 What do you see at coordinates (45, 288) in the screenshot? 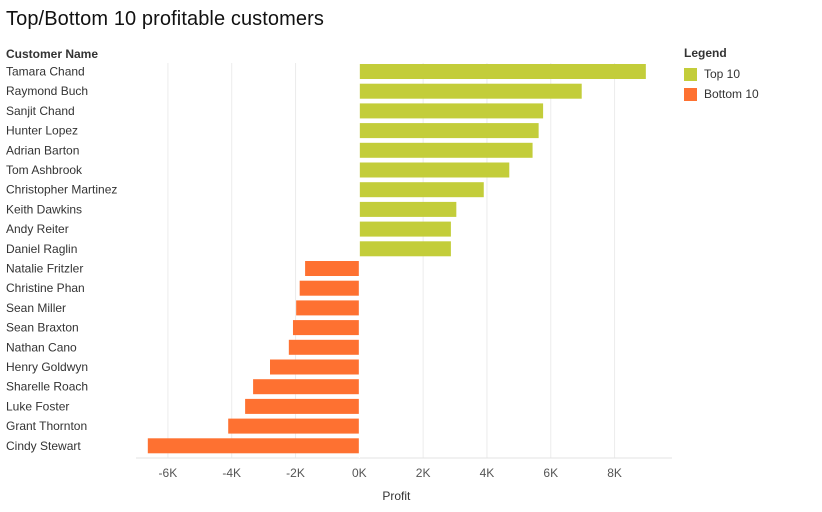
I see `category-label: Christine Phan` at bounding box center [45, 288].